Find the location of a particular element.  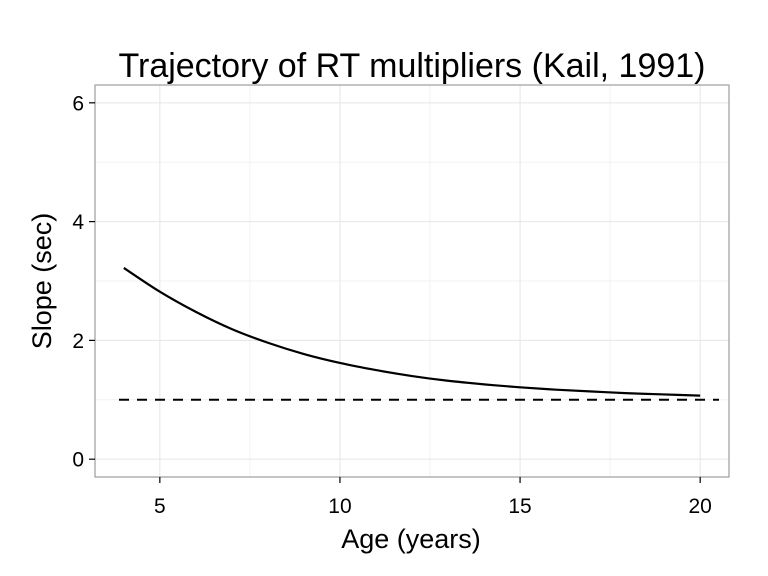

x-axis-title: Age (years) is located at coordinates (411, 539).